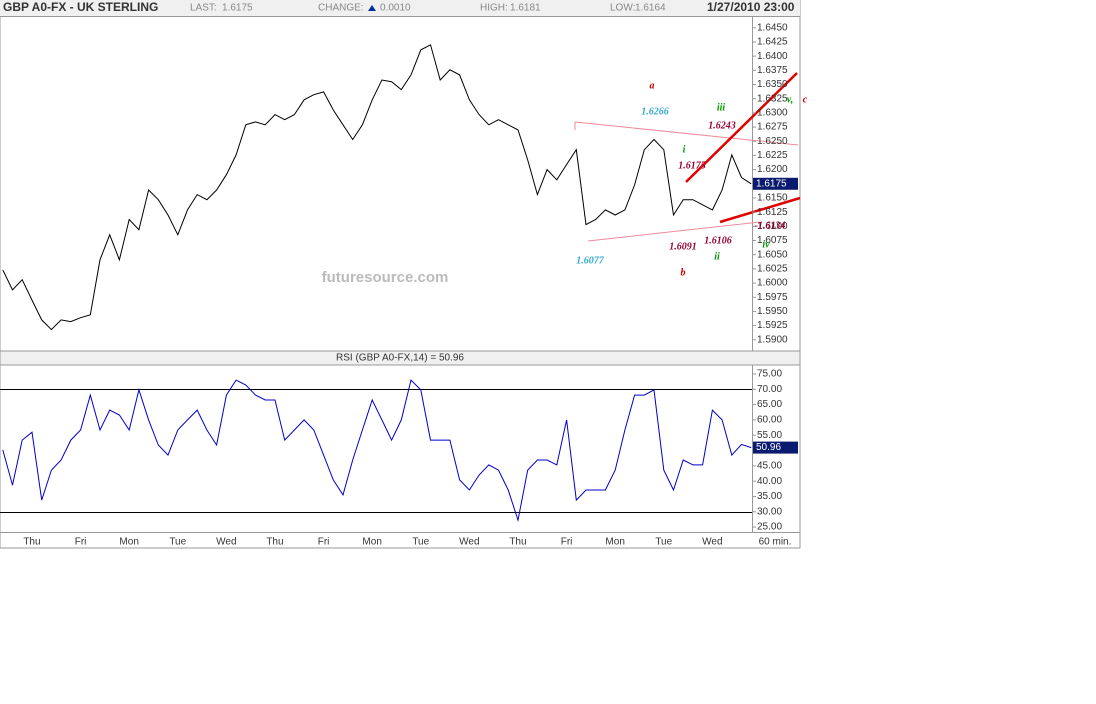 This screenshot has width=1096, height=704. I want to click on y-tick-label: 1.6325, so click(772, 98).